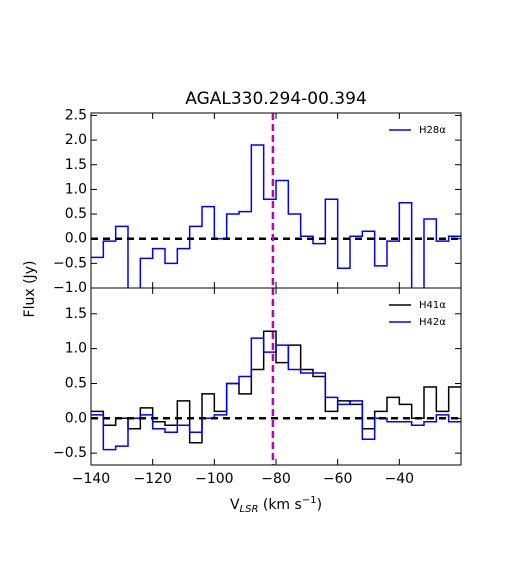  What do you see at coordinates (279, 505) in the screenshot?
I see `x-axis-label-part: (km s` at bounding box center [279, 505].